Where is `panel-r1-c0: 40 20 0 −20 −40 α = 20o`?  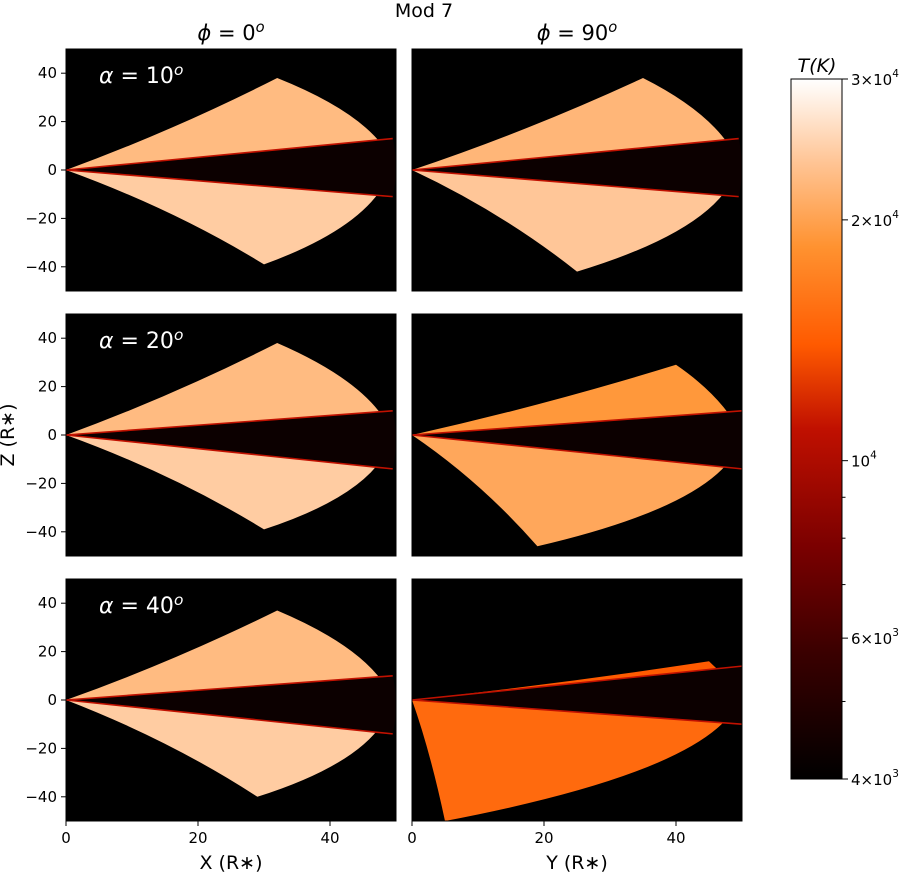
panel-r1-c0: 40 20 0 −20 −40 α = 20o is located at coordinates (211, 435).